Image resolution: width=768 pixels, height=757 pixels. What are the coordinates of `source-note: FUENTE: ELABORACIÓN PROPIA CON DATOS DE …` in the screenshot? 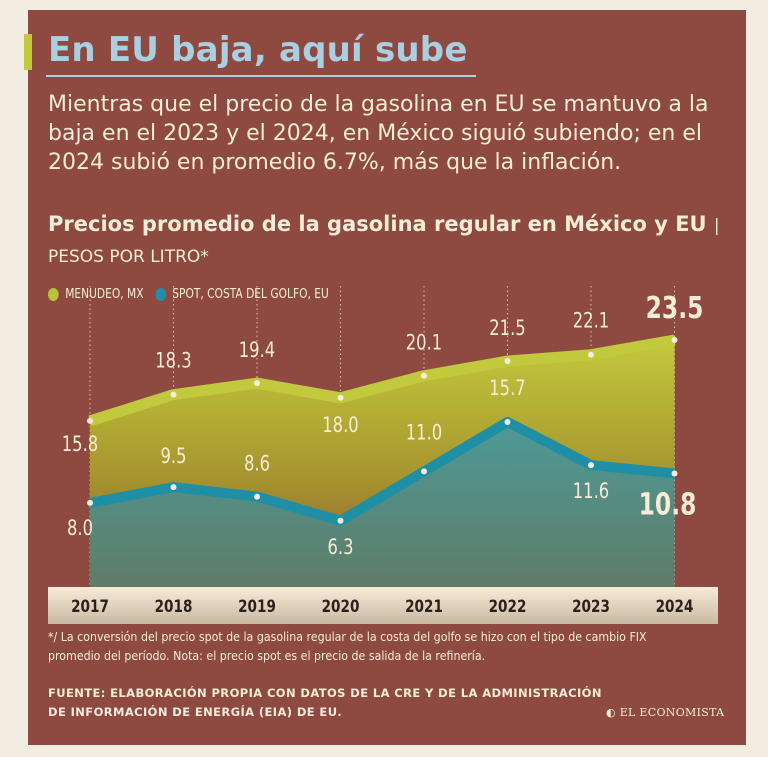 It's located at (325, 702).